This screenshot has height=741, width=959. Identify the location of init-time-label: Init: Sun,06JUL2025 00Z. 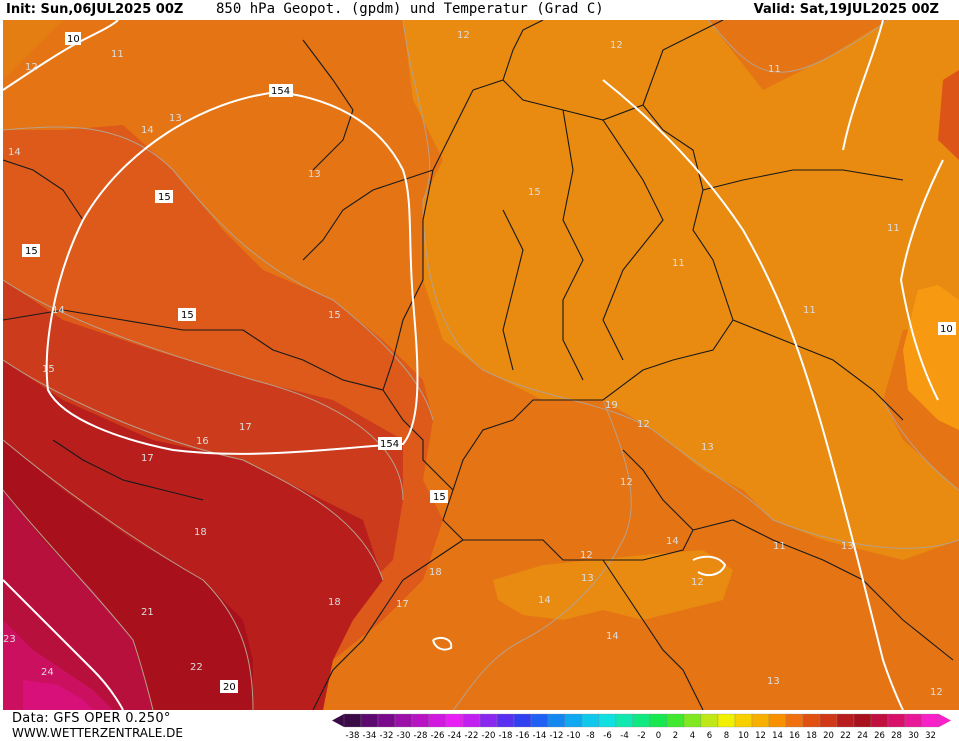
(95, 9).